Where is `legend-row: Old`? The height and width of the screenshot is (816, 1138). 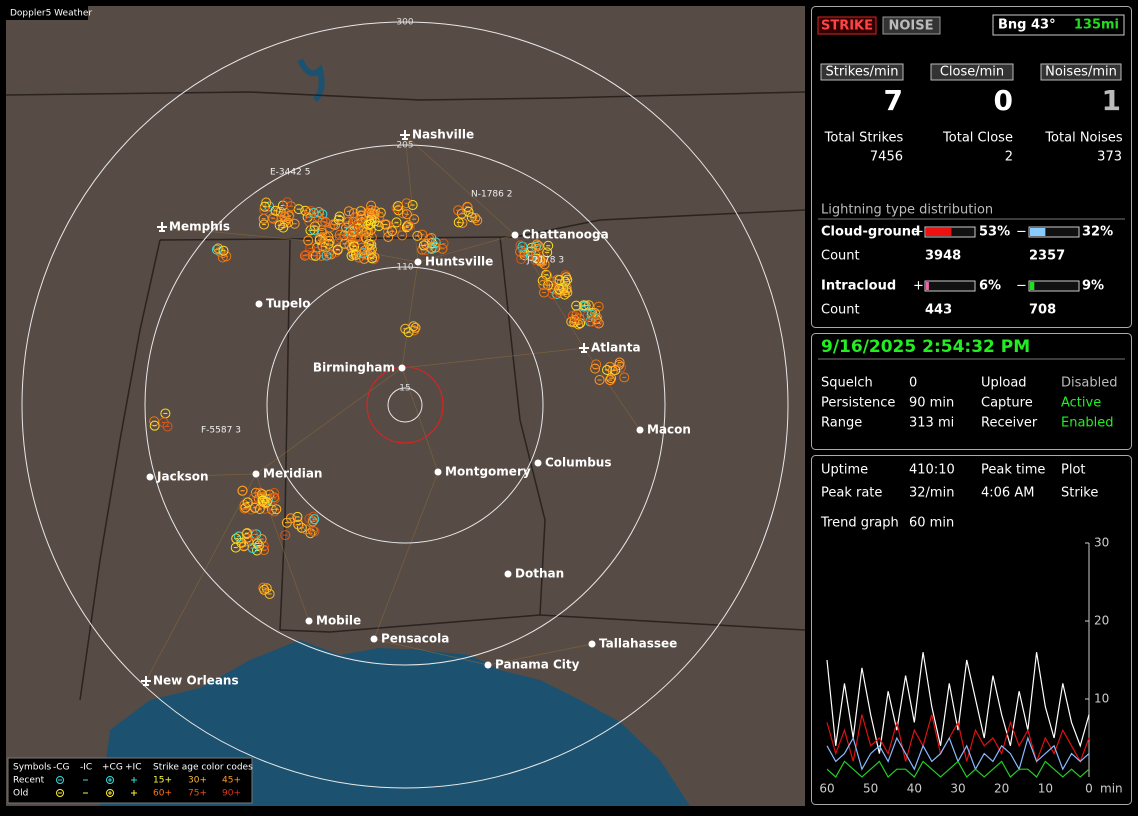
legend-row: Old is located at coordinates (20, 794).